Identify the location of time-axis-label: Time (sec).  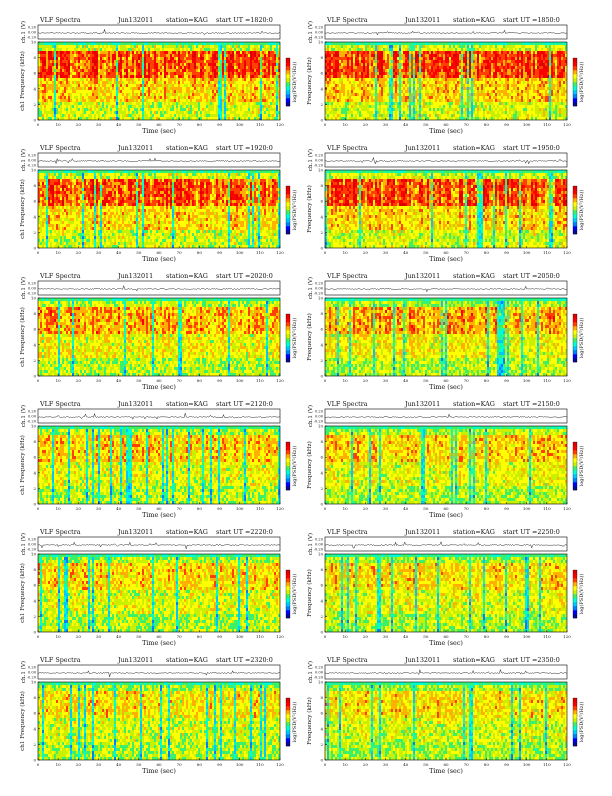
(159, 131).